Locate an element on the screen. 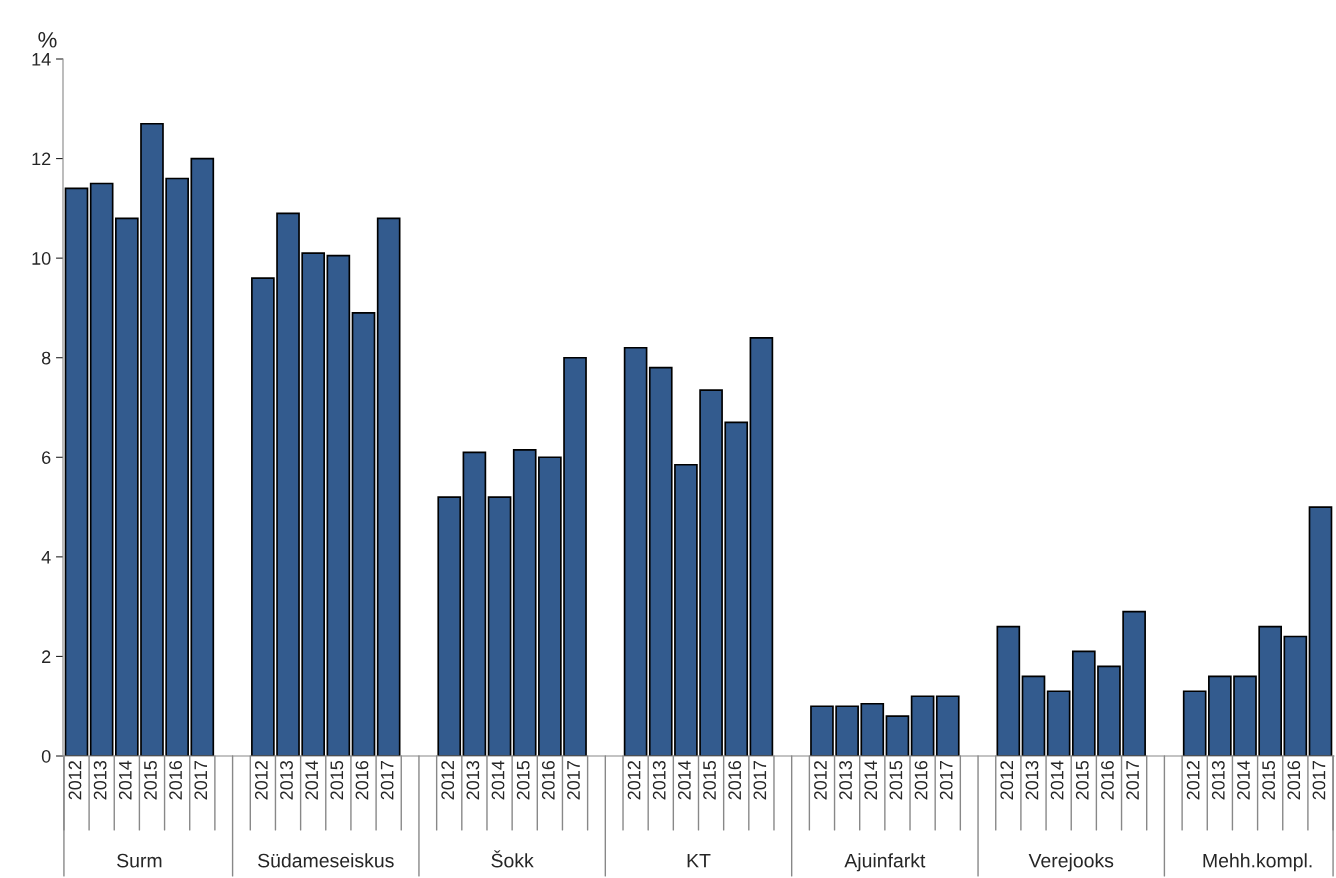 The image size is (1336, 878). y-tick-label: 8 is located at coordinates (46, 358).